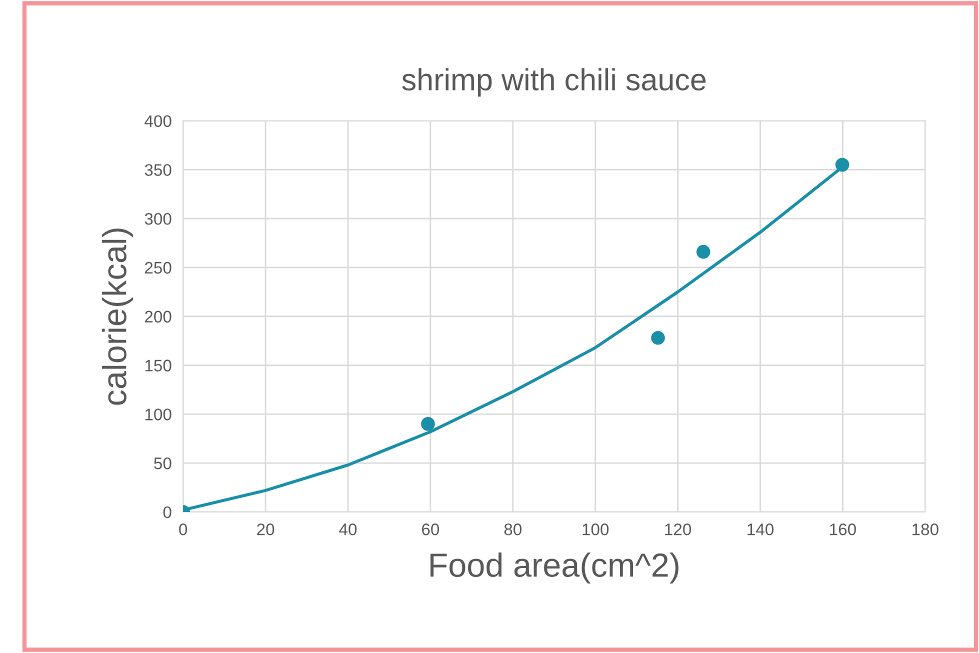  Describe the element at coordinates (513, 530) in the screenshot. I see `x-tick-label: 80` at that location.